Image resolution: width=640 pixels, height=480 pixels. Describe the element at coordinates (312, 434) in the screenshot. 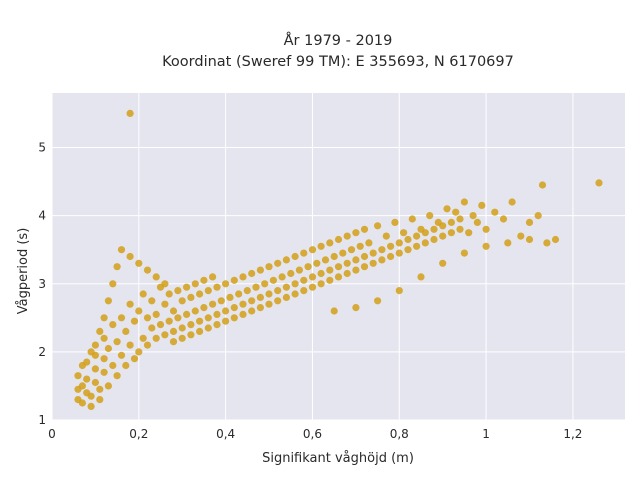

I see `x-tick-label: 0,6` at that location.